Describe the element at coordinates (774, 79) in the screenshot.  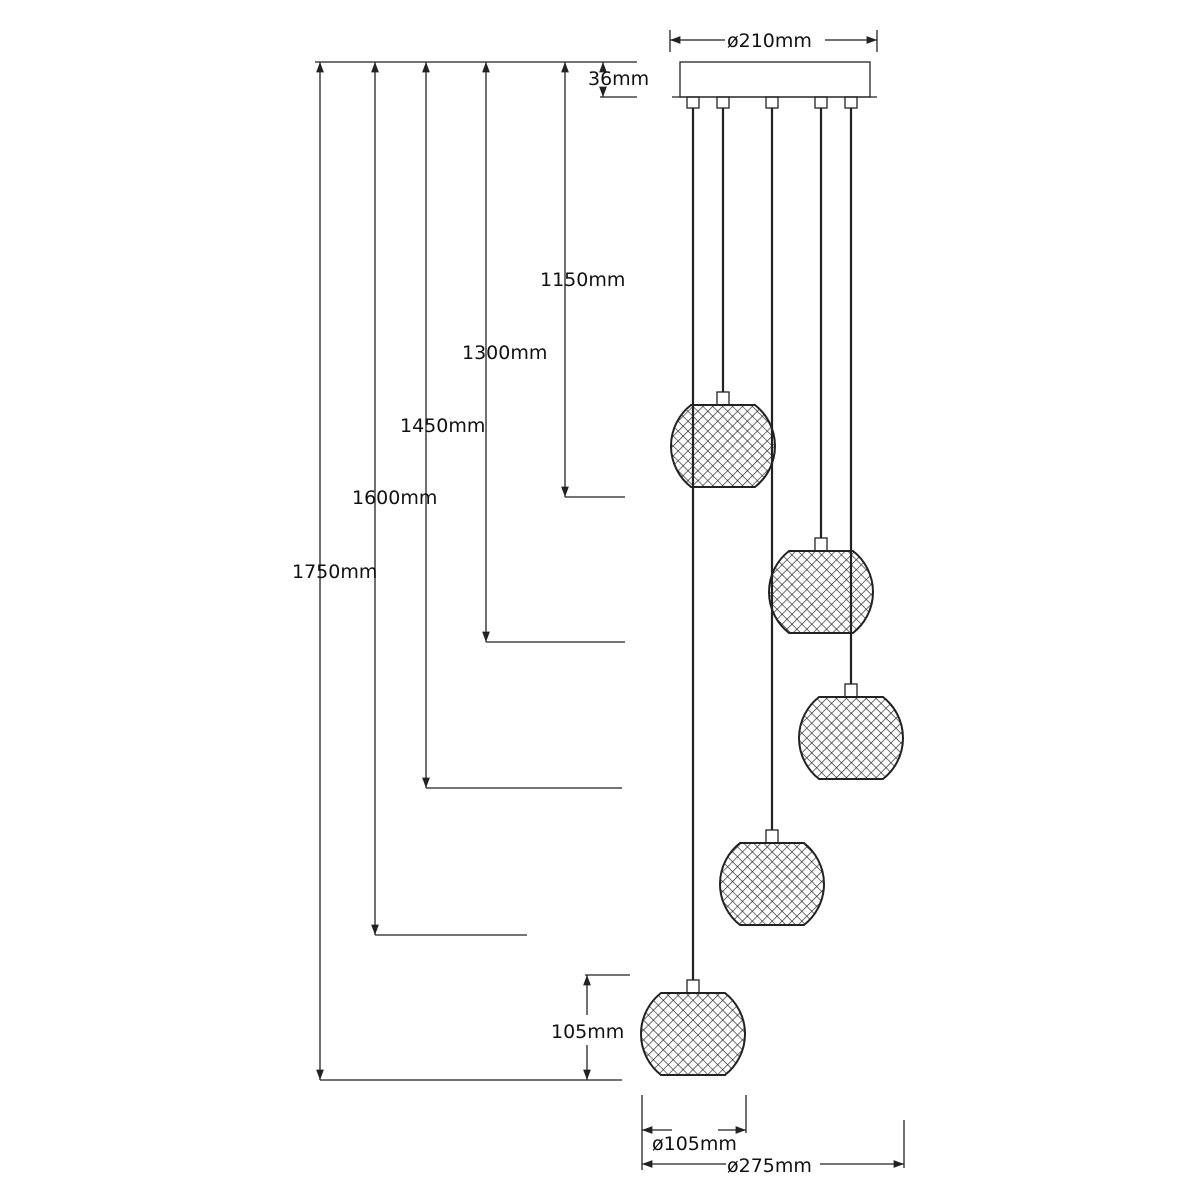
I see `ceiling-canopy` at that location.